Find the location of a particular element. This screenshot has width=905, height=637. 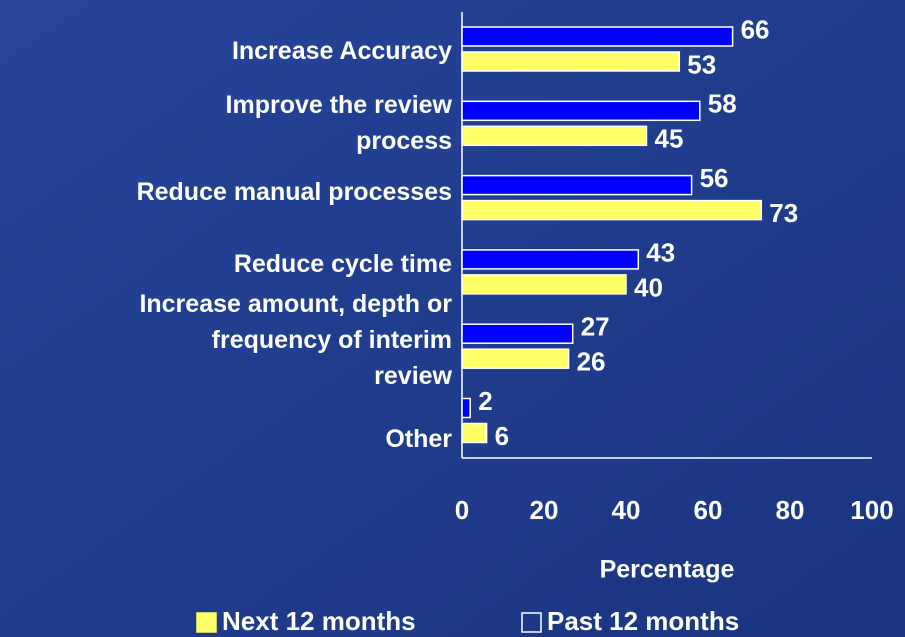

value-label: 45 is located at coordinates (669, 139).